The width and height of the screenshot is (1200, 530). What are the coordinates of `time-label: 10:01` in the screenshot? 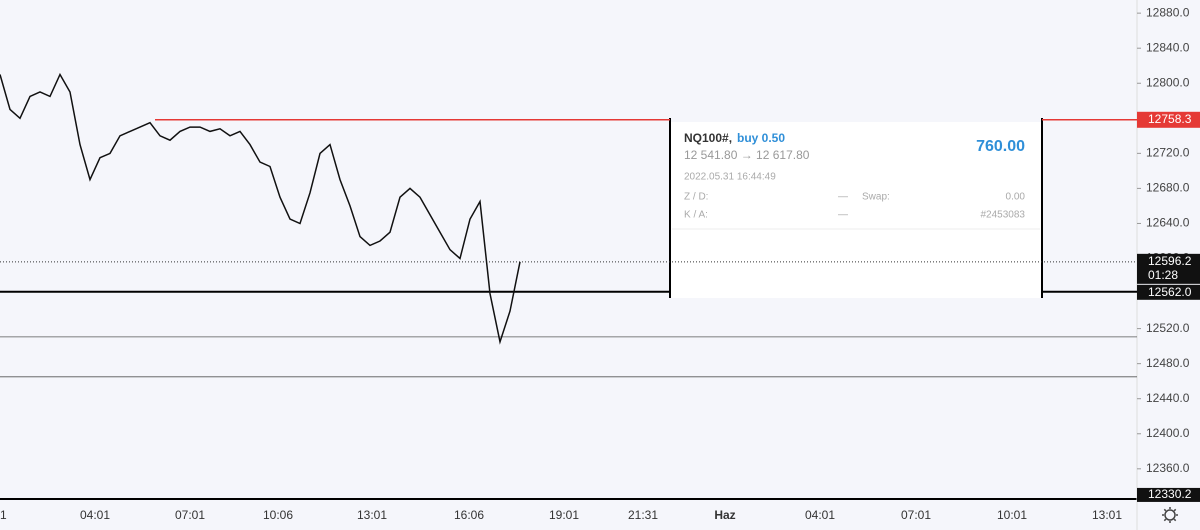 It's located at (1012, 515).